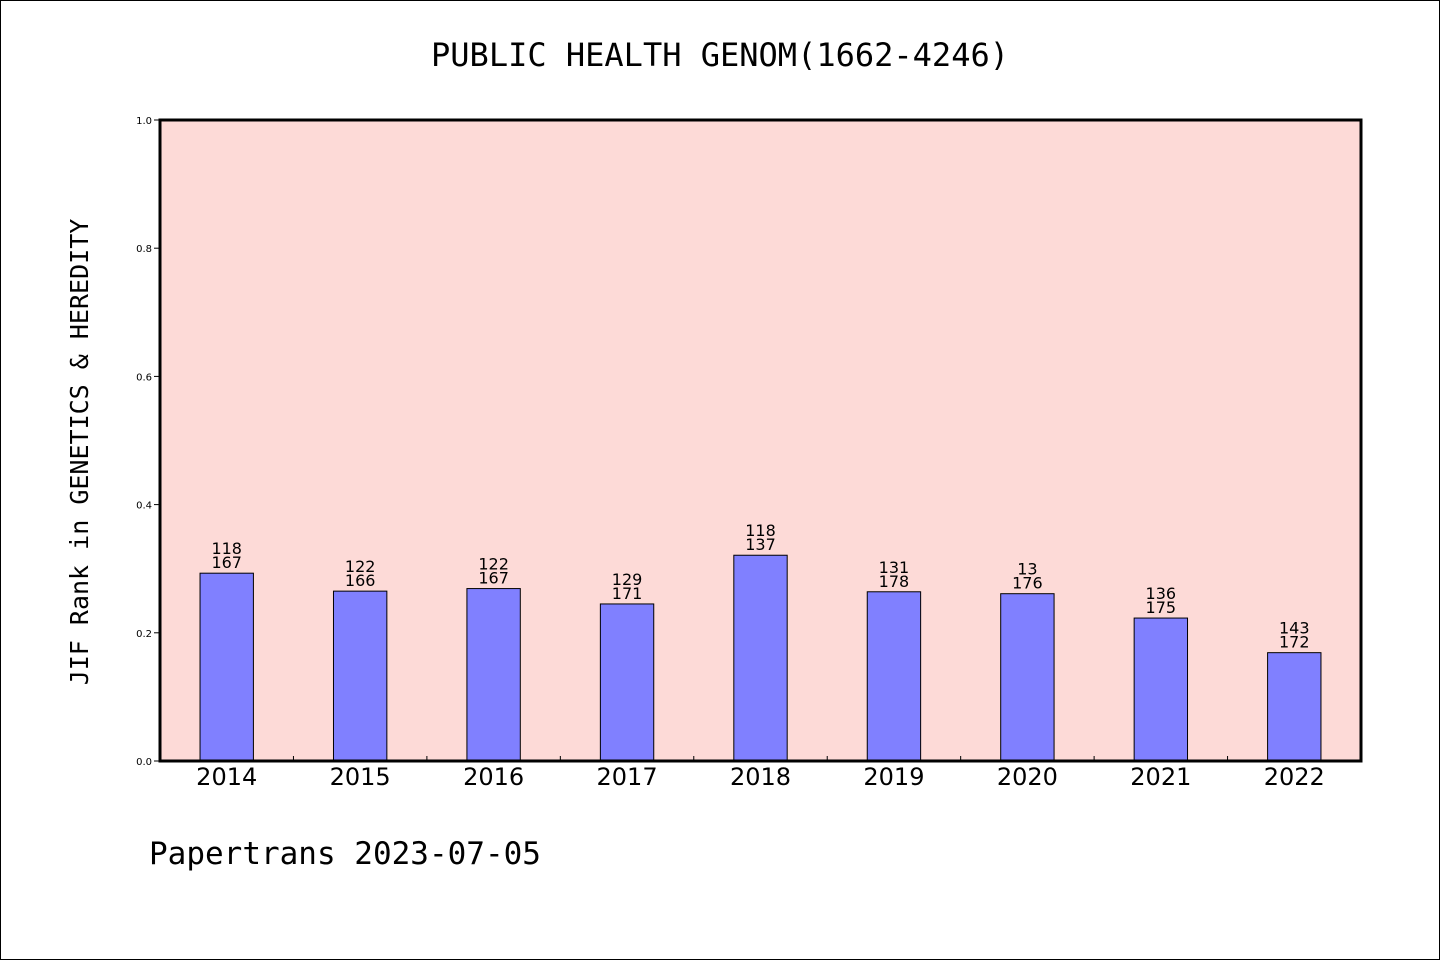 This screenshot has height=960, width=1440. I want to click on bar-label-bottom: 166, so click(360, 580).